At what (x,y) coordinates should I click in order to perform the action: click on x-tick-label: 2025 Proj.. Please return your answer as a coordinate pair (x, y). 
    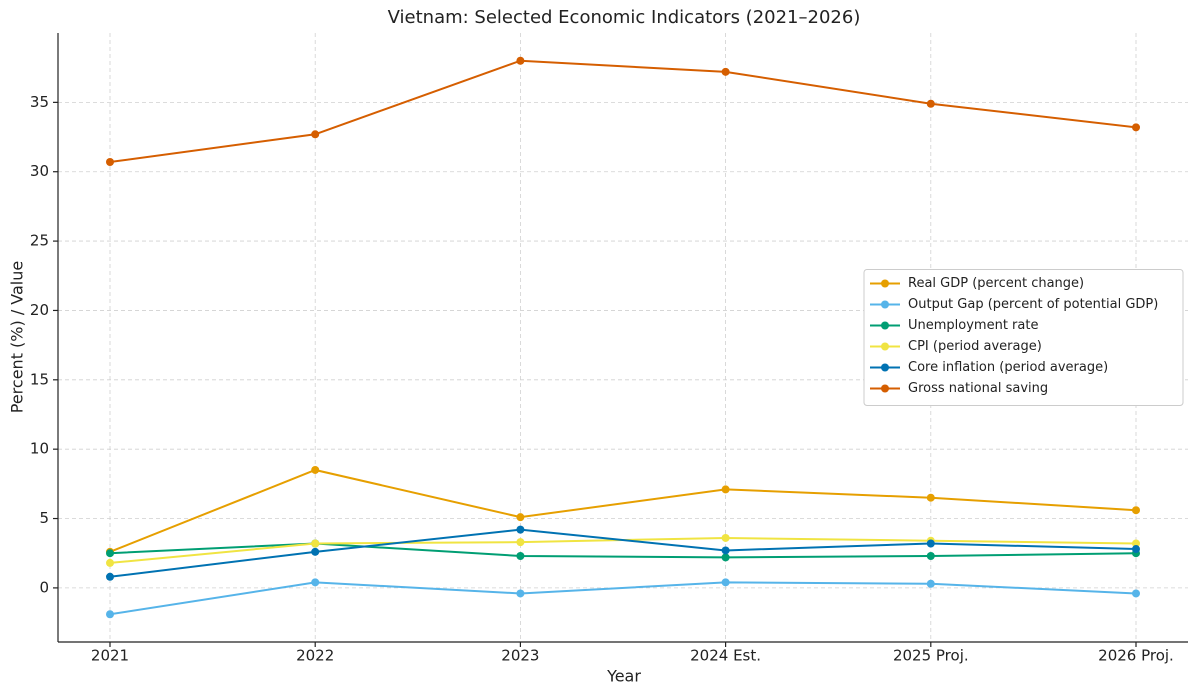
    Looking at the image, I should click on (931, 656).